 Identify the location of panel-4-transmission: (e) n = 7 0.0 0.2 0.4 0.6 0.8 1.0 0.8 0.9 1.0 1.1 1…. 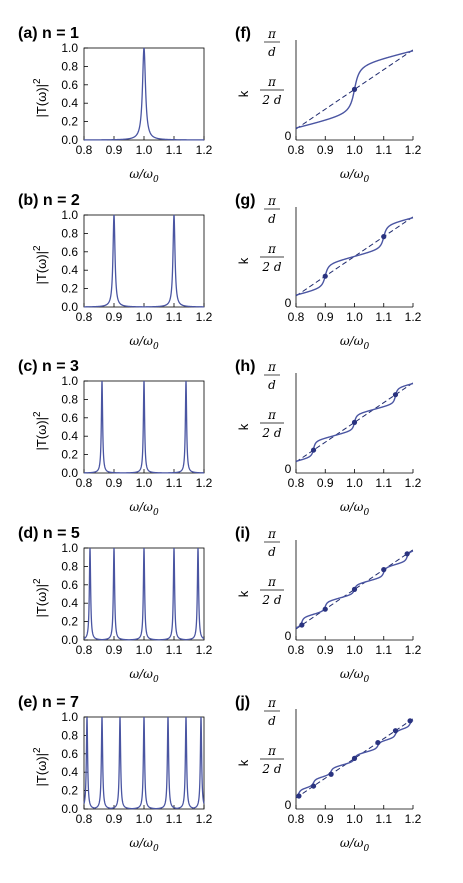
(115, 774).